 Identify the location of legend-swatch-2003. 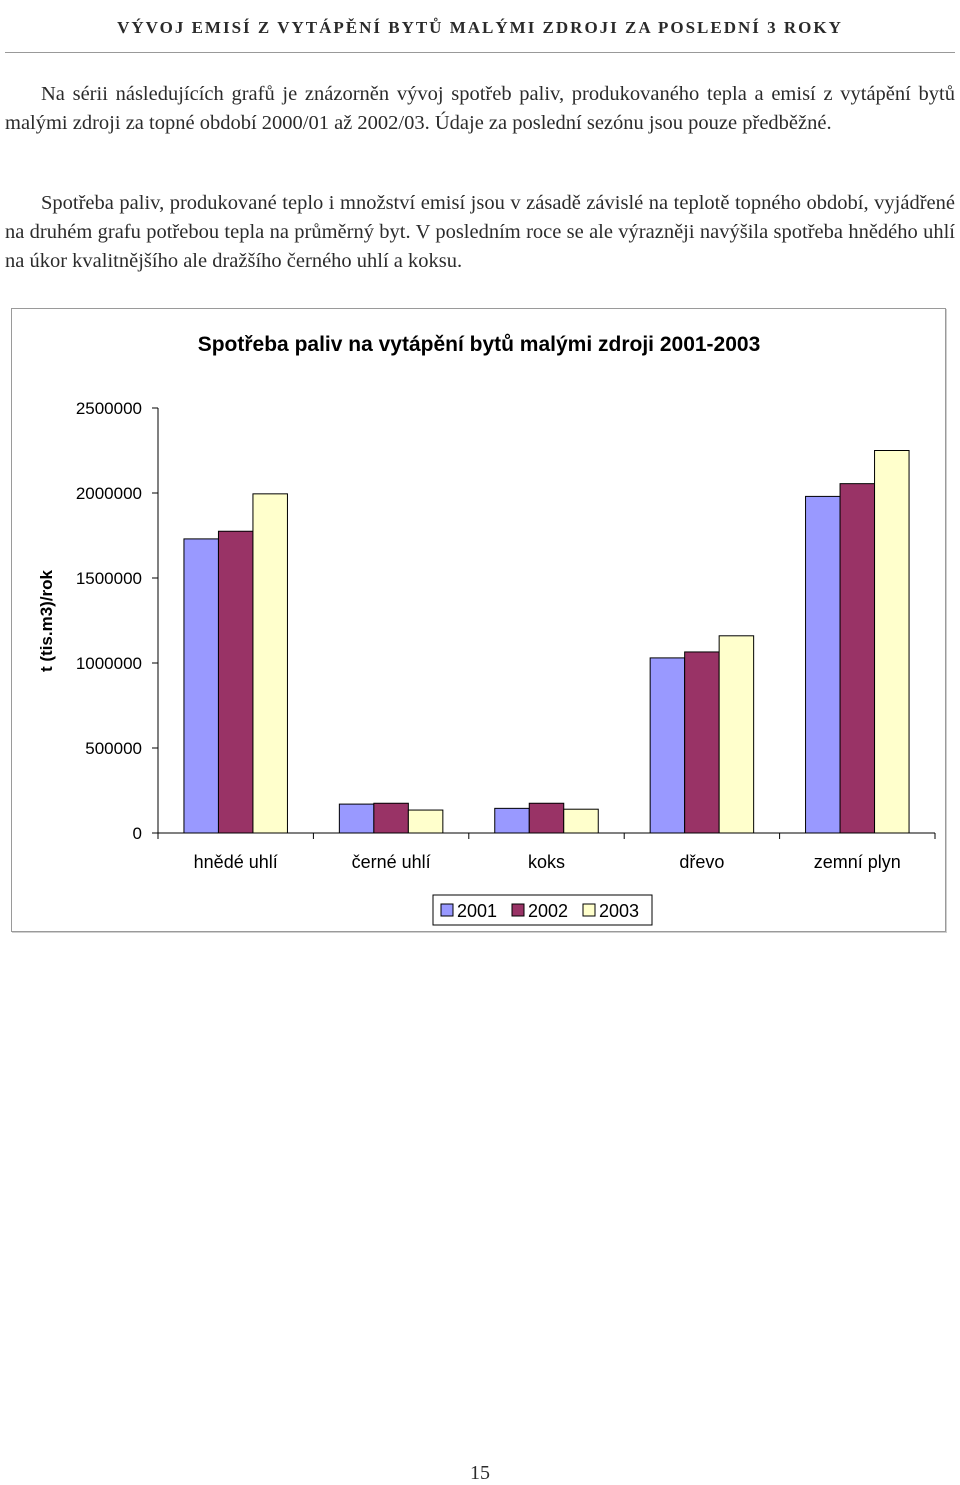
(589, 910).